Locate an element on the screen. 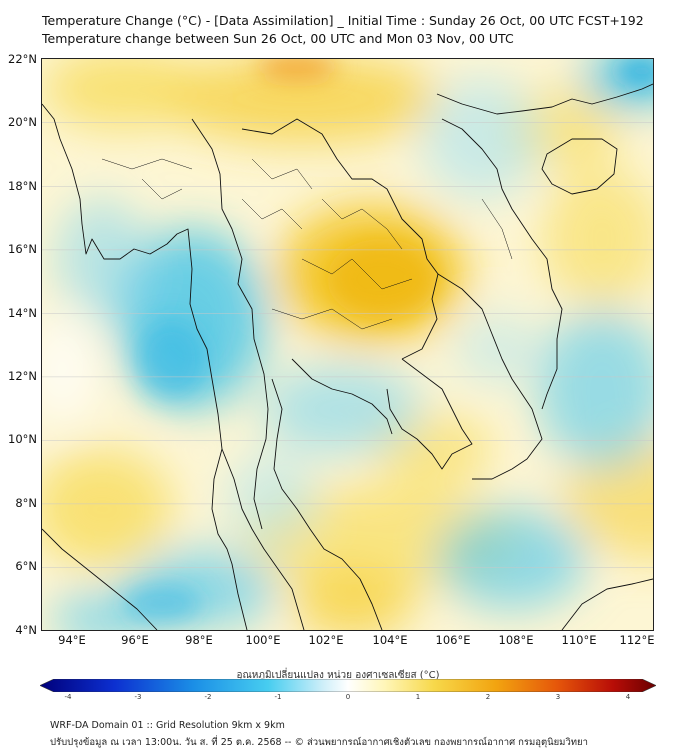 The image size is (676, 756). lon-label-94e: 94°E is located at coordinates (72, 640).